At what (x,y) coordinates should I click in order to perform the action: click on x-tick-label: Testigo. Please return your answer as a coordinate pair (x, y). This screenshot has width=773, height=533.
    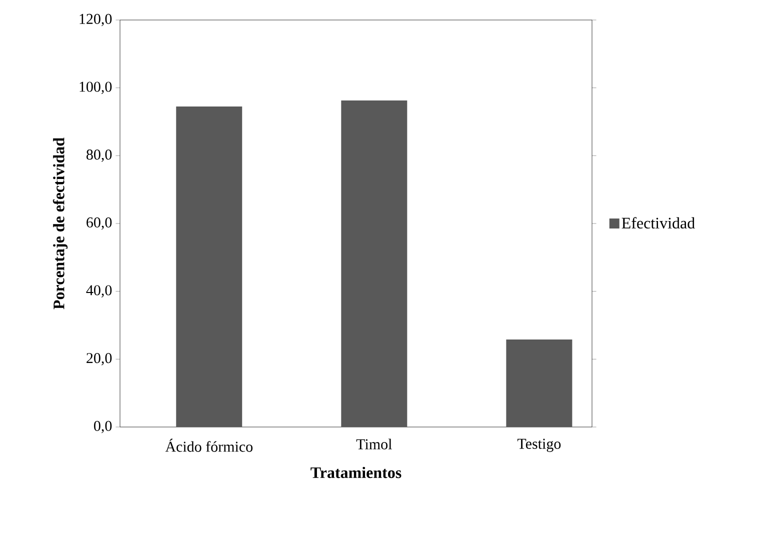
    Looking at the image, I should click on (539, 445).